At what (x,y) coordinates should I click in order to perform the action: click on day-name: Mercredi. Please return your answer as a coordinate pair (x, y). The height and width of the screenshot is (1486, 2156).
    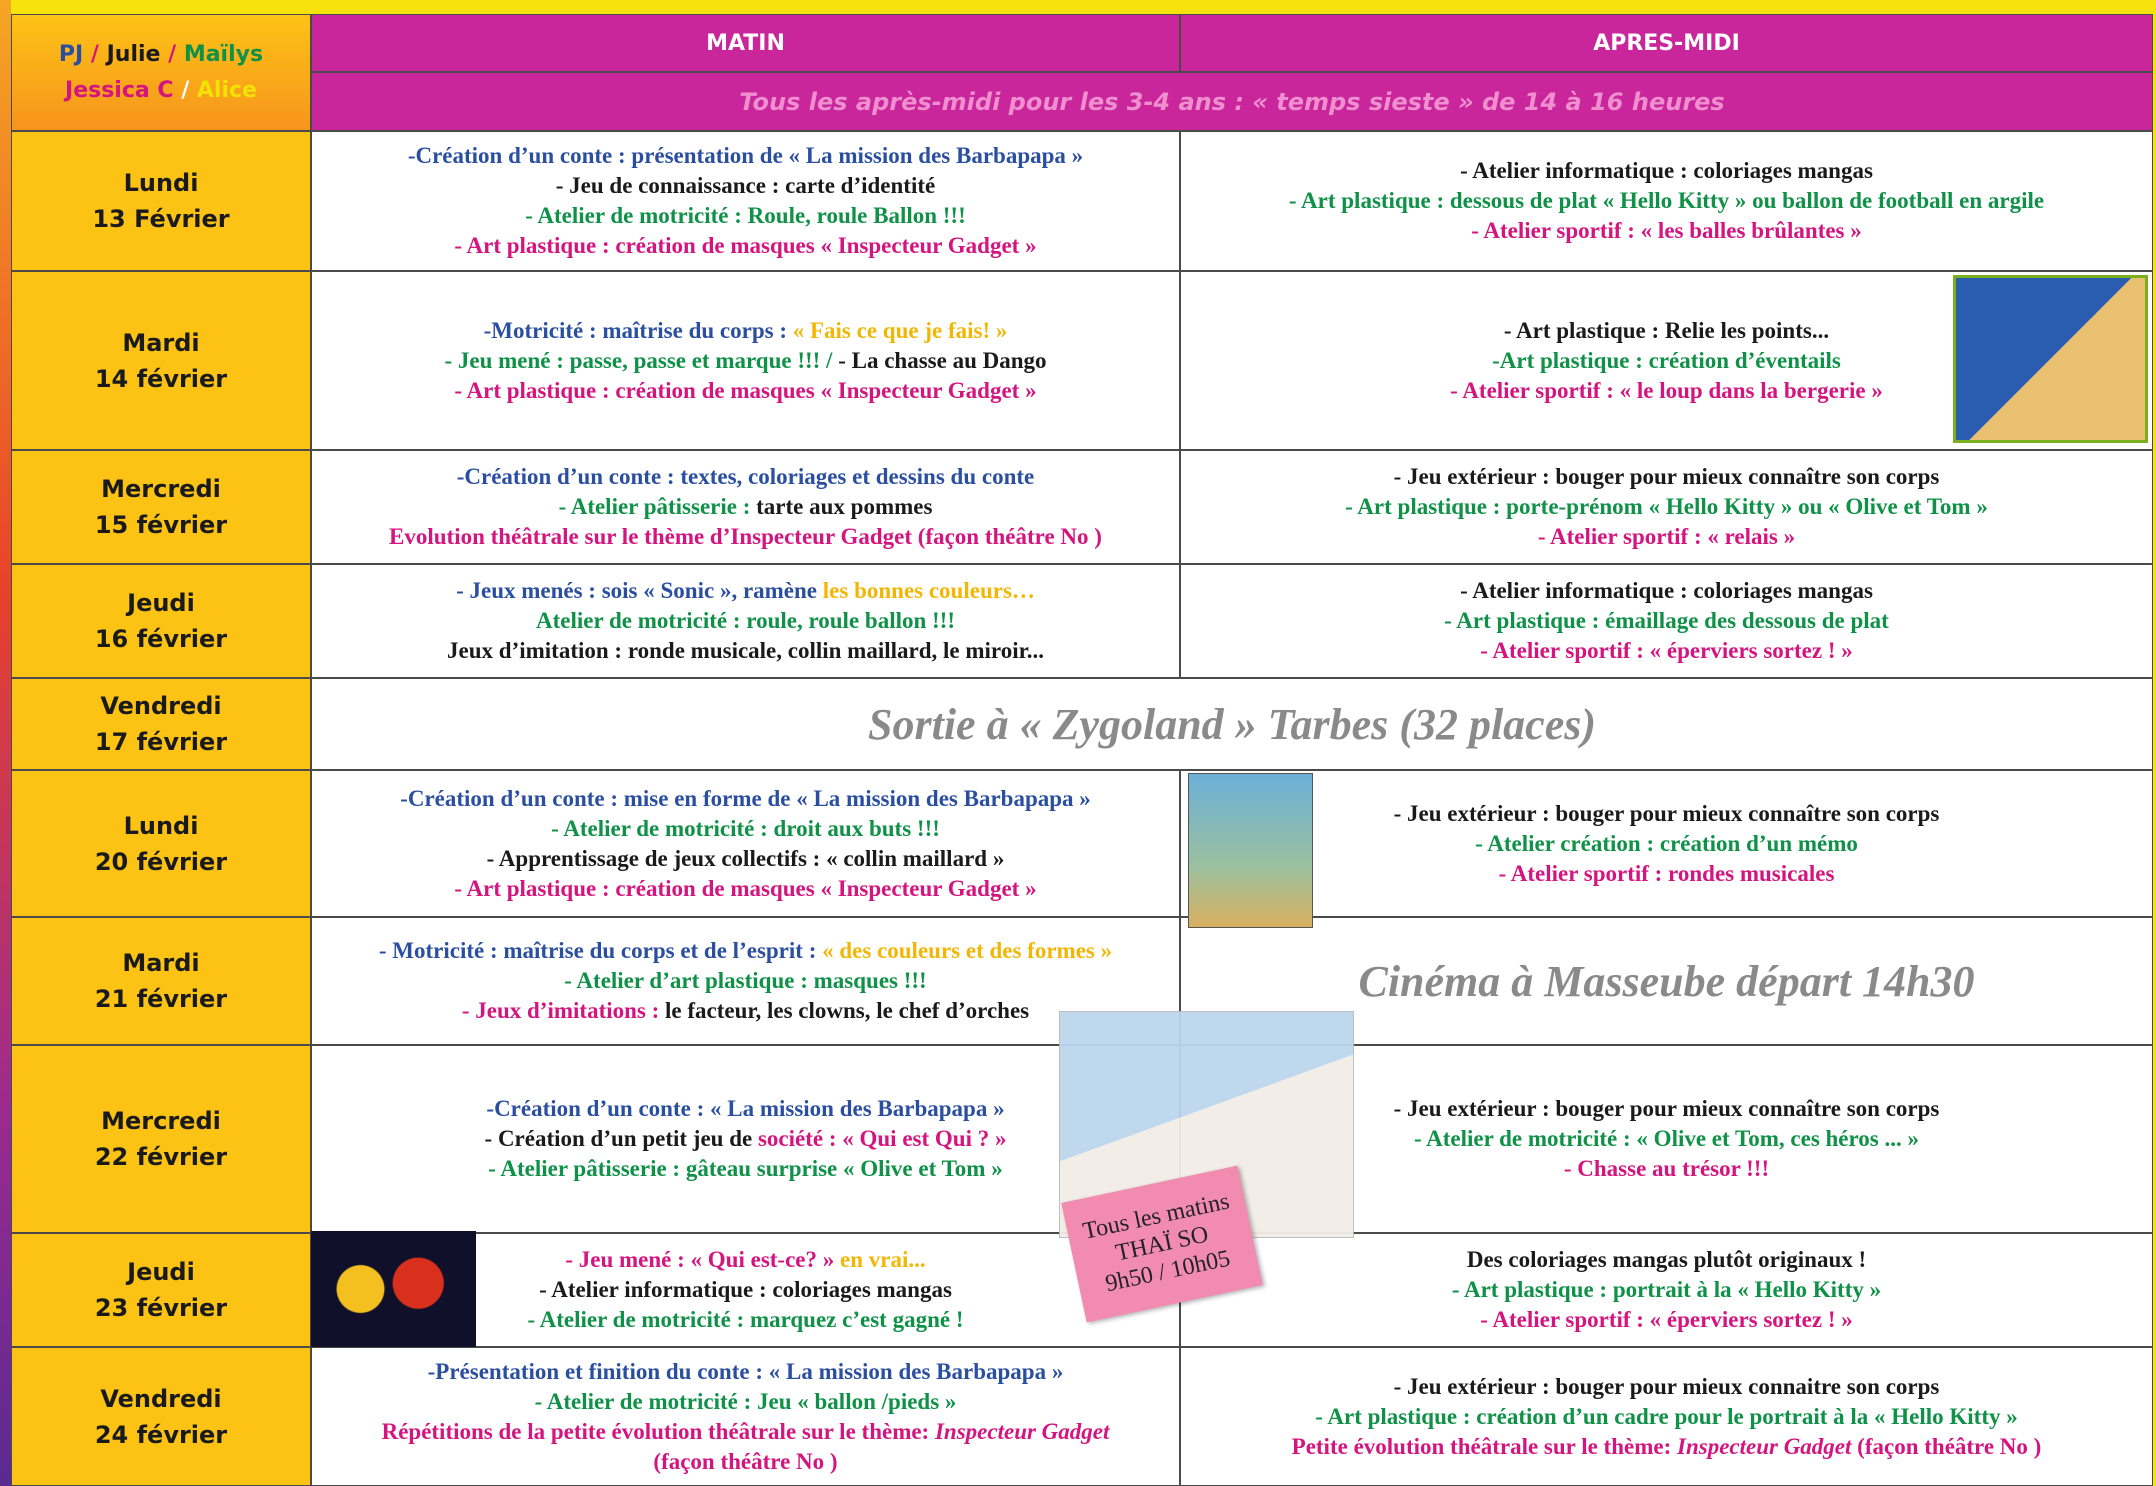
    Looking at the image, I should click on (161, 1121).